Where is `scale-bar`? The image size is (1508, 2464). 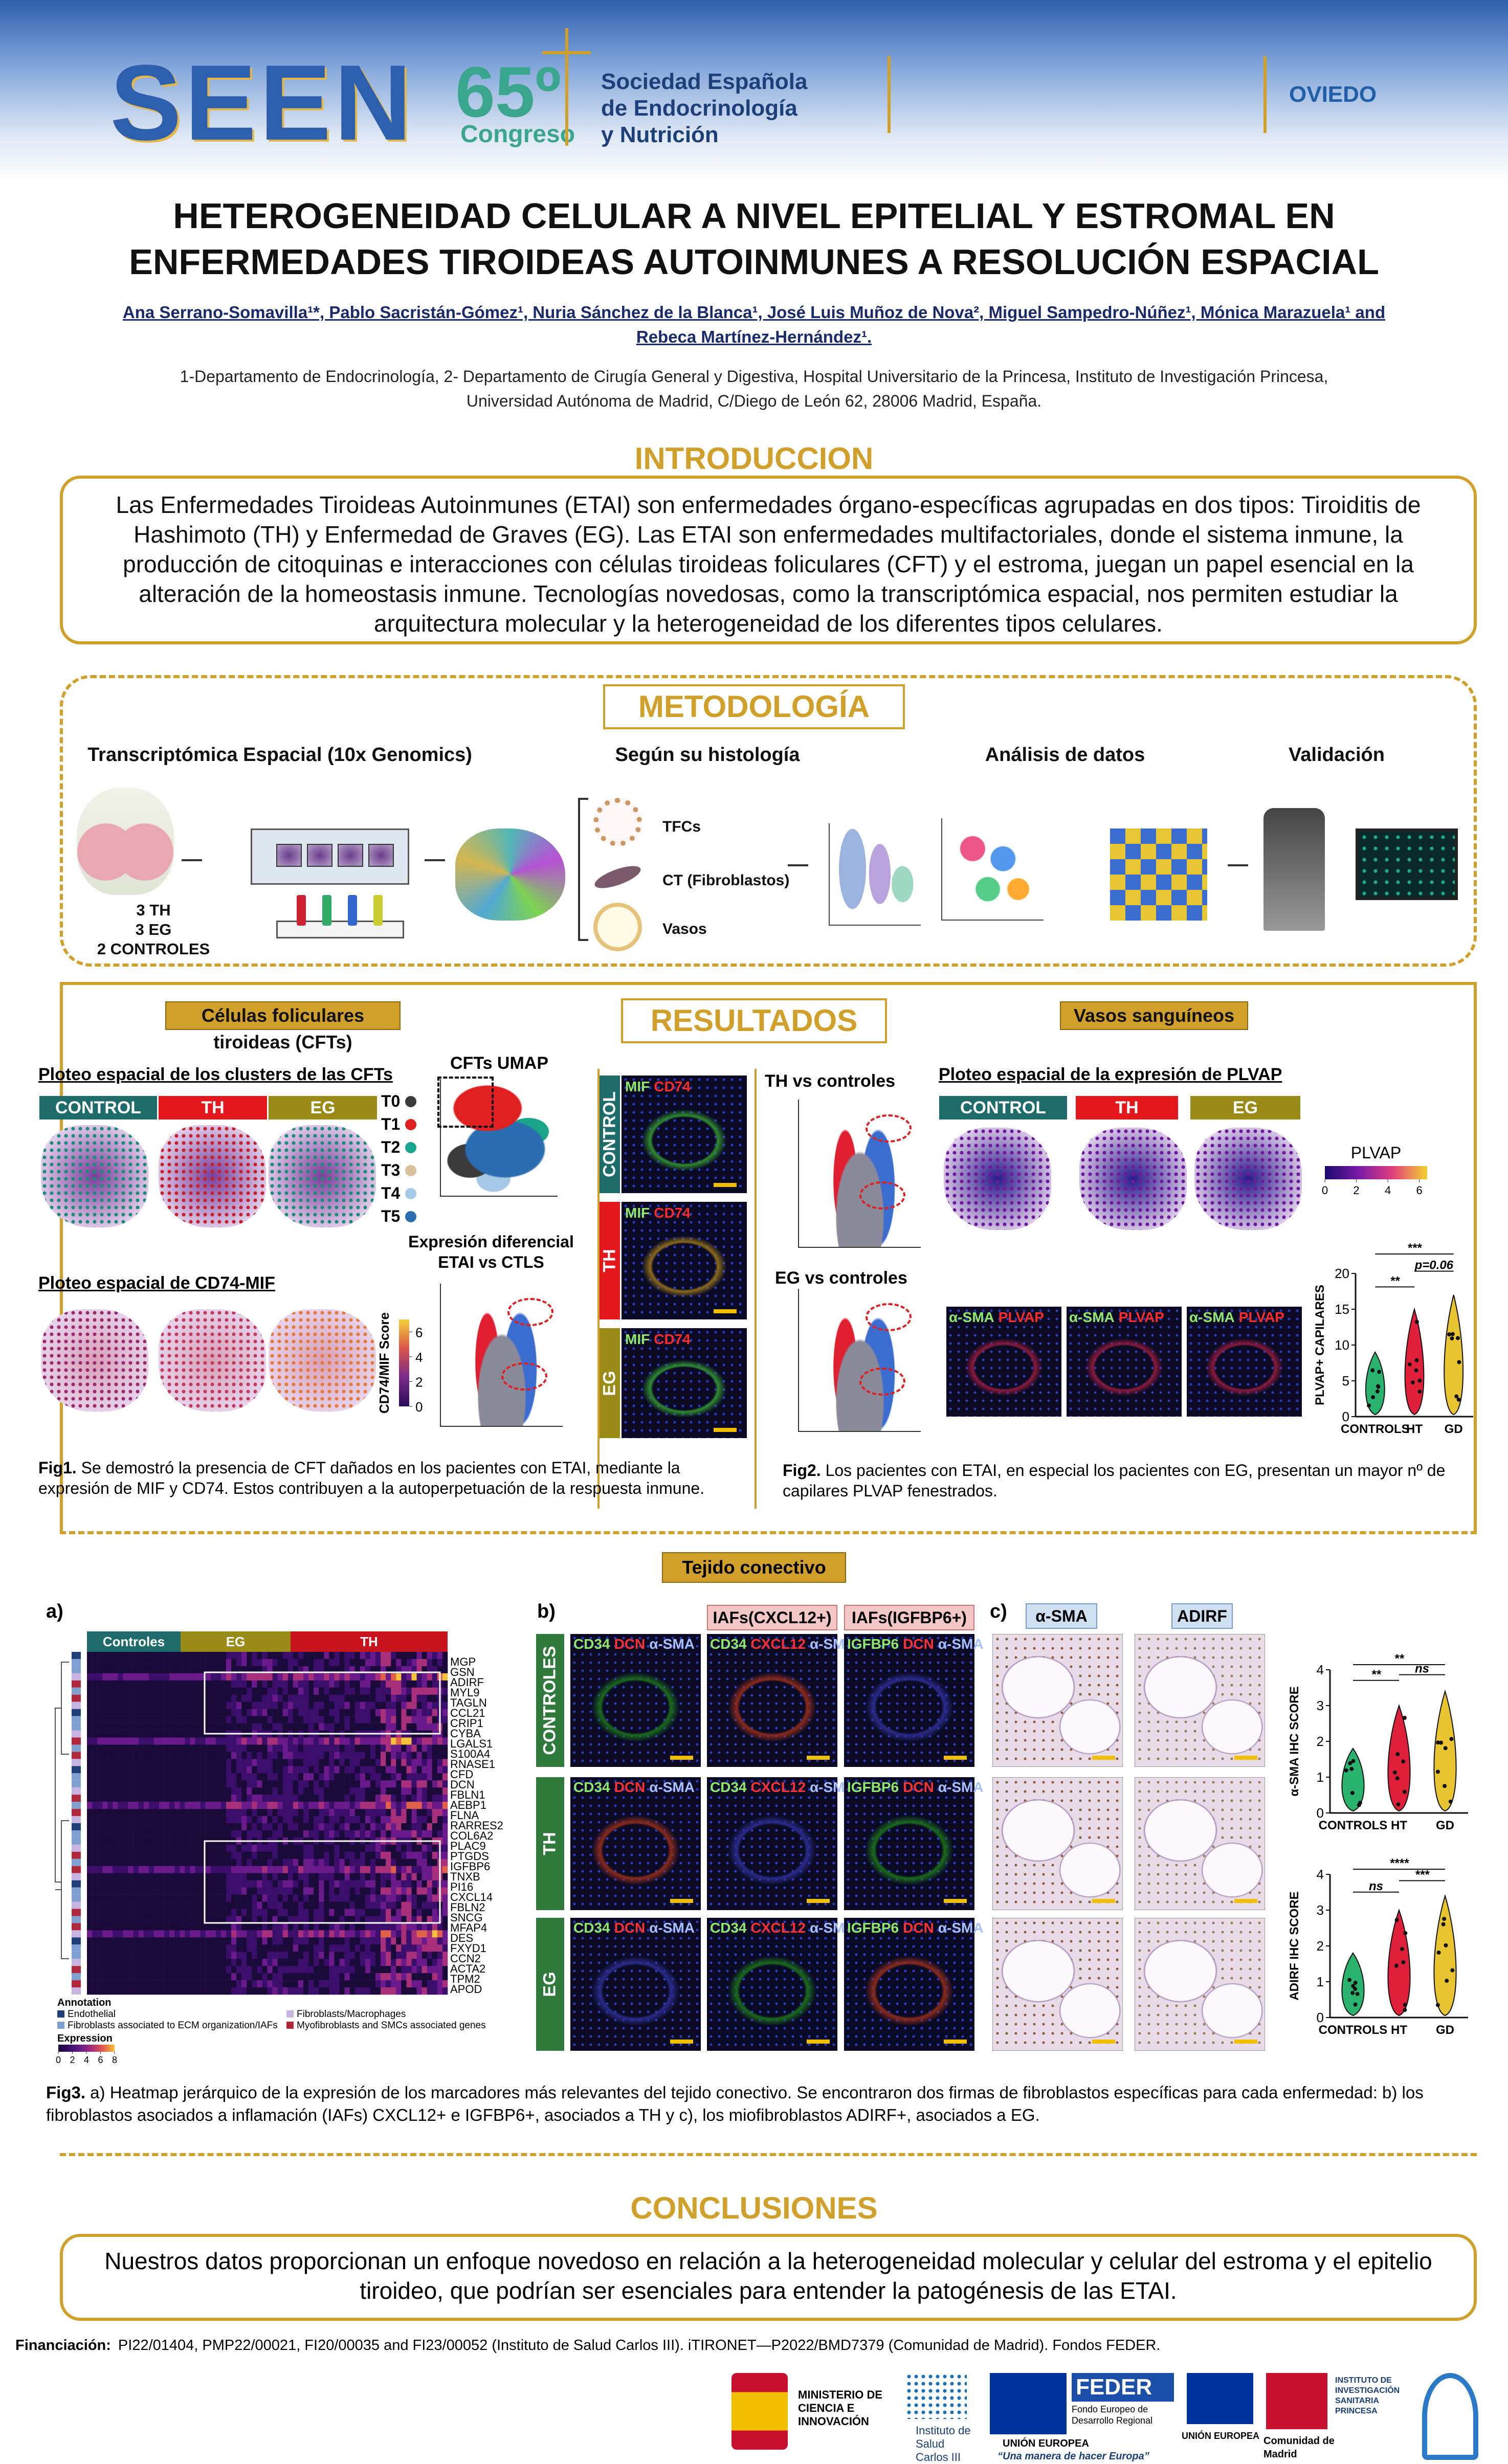 scale-bar is located at coordinates (1103, 2042).